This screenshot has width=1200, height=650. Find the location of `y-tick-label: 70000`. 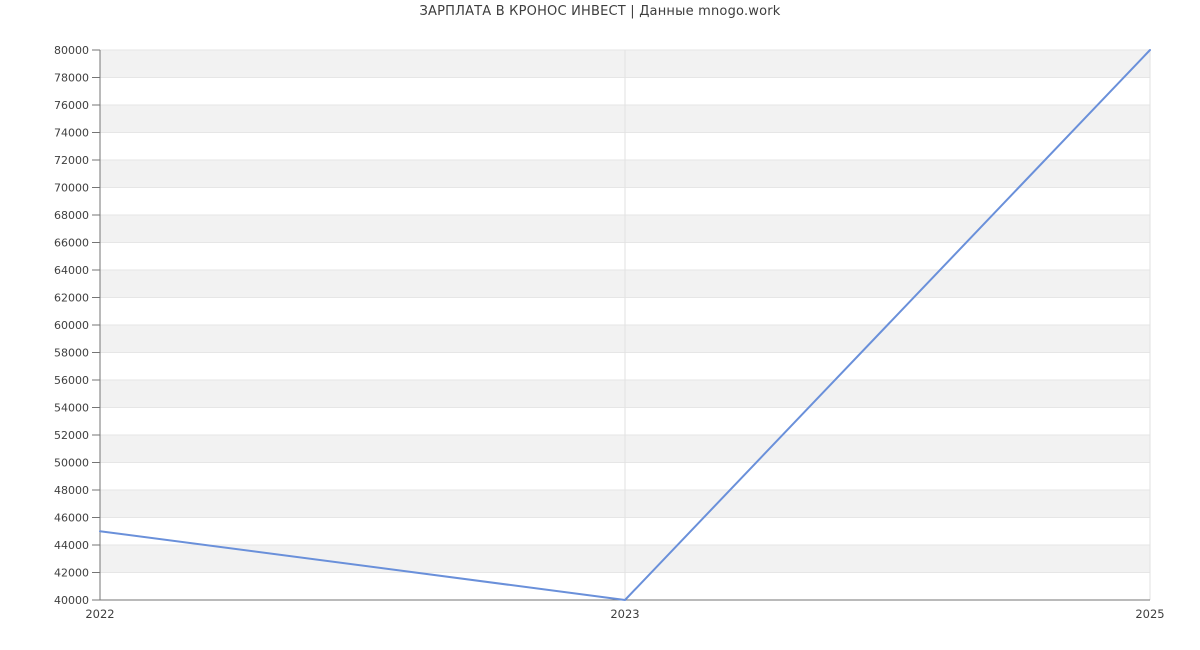

y-tick-label: 70000 is located at coordinates (71, 188).